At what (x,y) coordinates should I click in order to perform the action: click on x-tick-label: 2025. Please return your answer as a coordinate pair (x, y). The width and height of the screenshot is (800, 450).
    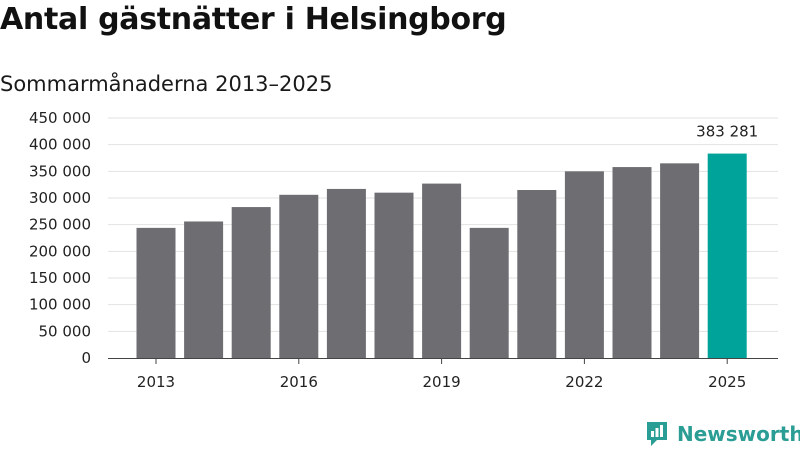
    Looking at the image, I should click on (727, 382).